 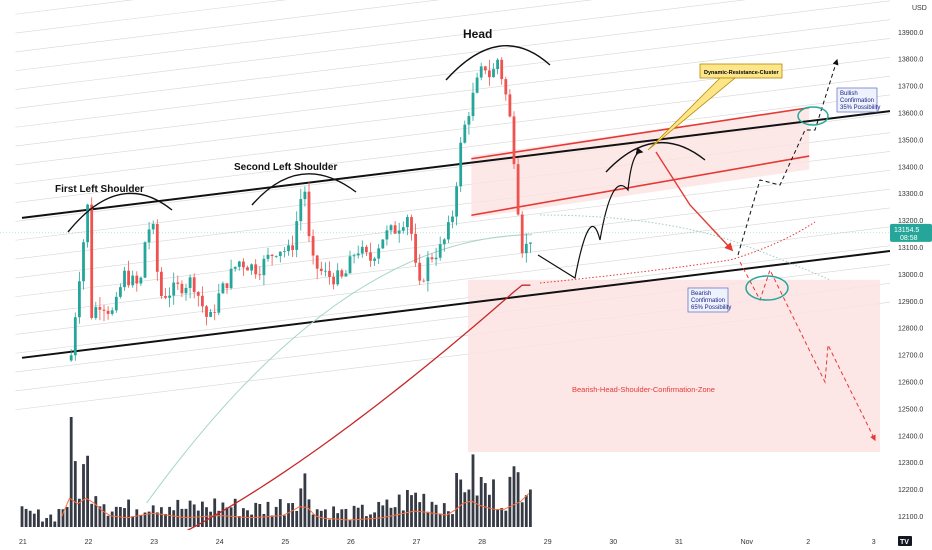 What do you see at coordinates (910, 409) in the screenshot?
I see `price-tick-label: 12500.0` at bounding box center [910, 409].